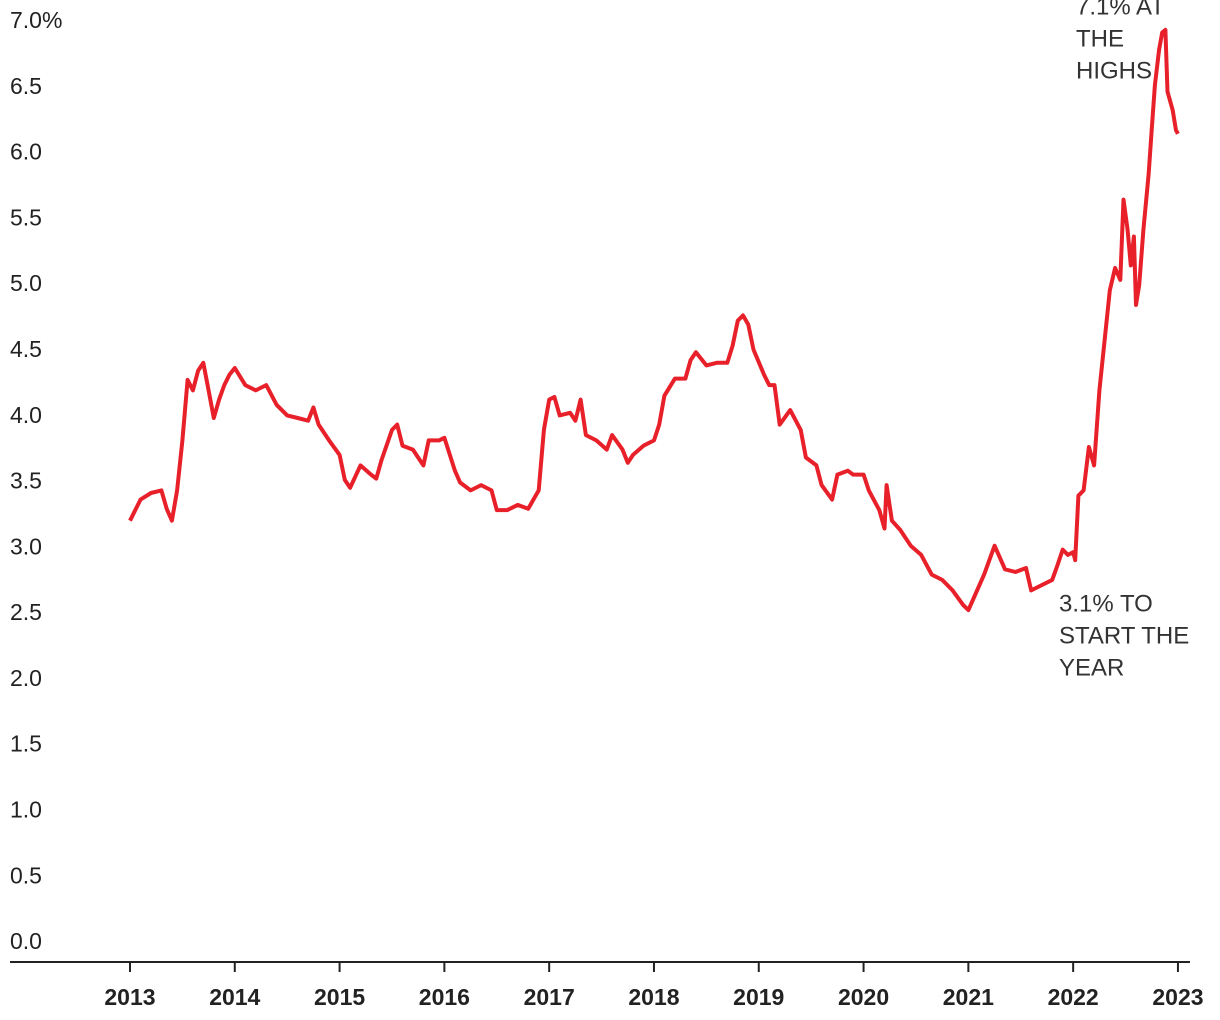 The height and width of the screenshot is (1020, 1220). I want to click on x-tick-label: 2016, so click(444, 997).